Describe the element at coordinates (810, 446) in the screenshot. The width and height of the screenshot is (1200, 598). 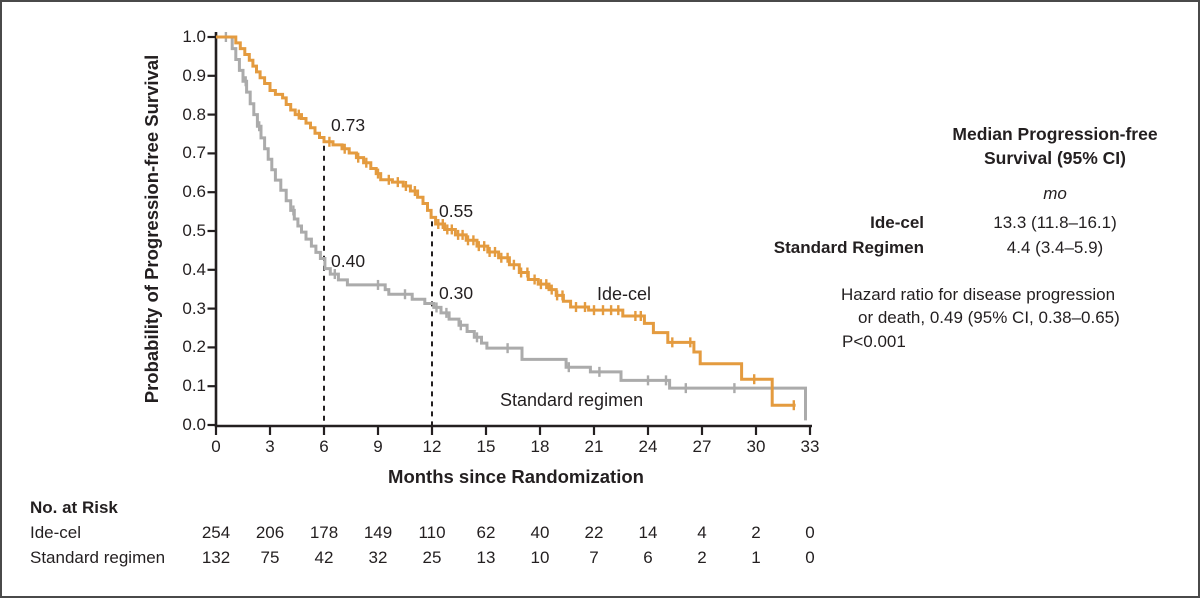
I see `x-tick-label: 33` at that location.